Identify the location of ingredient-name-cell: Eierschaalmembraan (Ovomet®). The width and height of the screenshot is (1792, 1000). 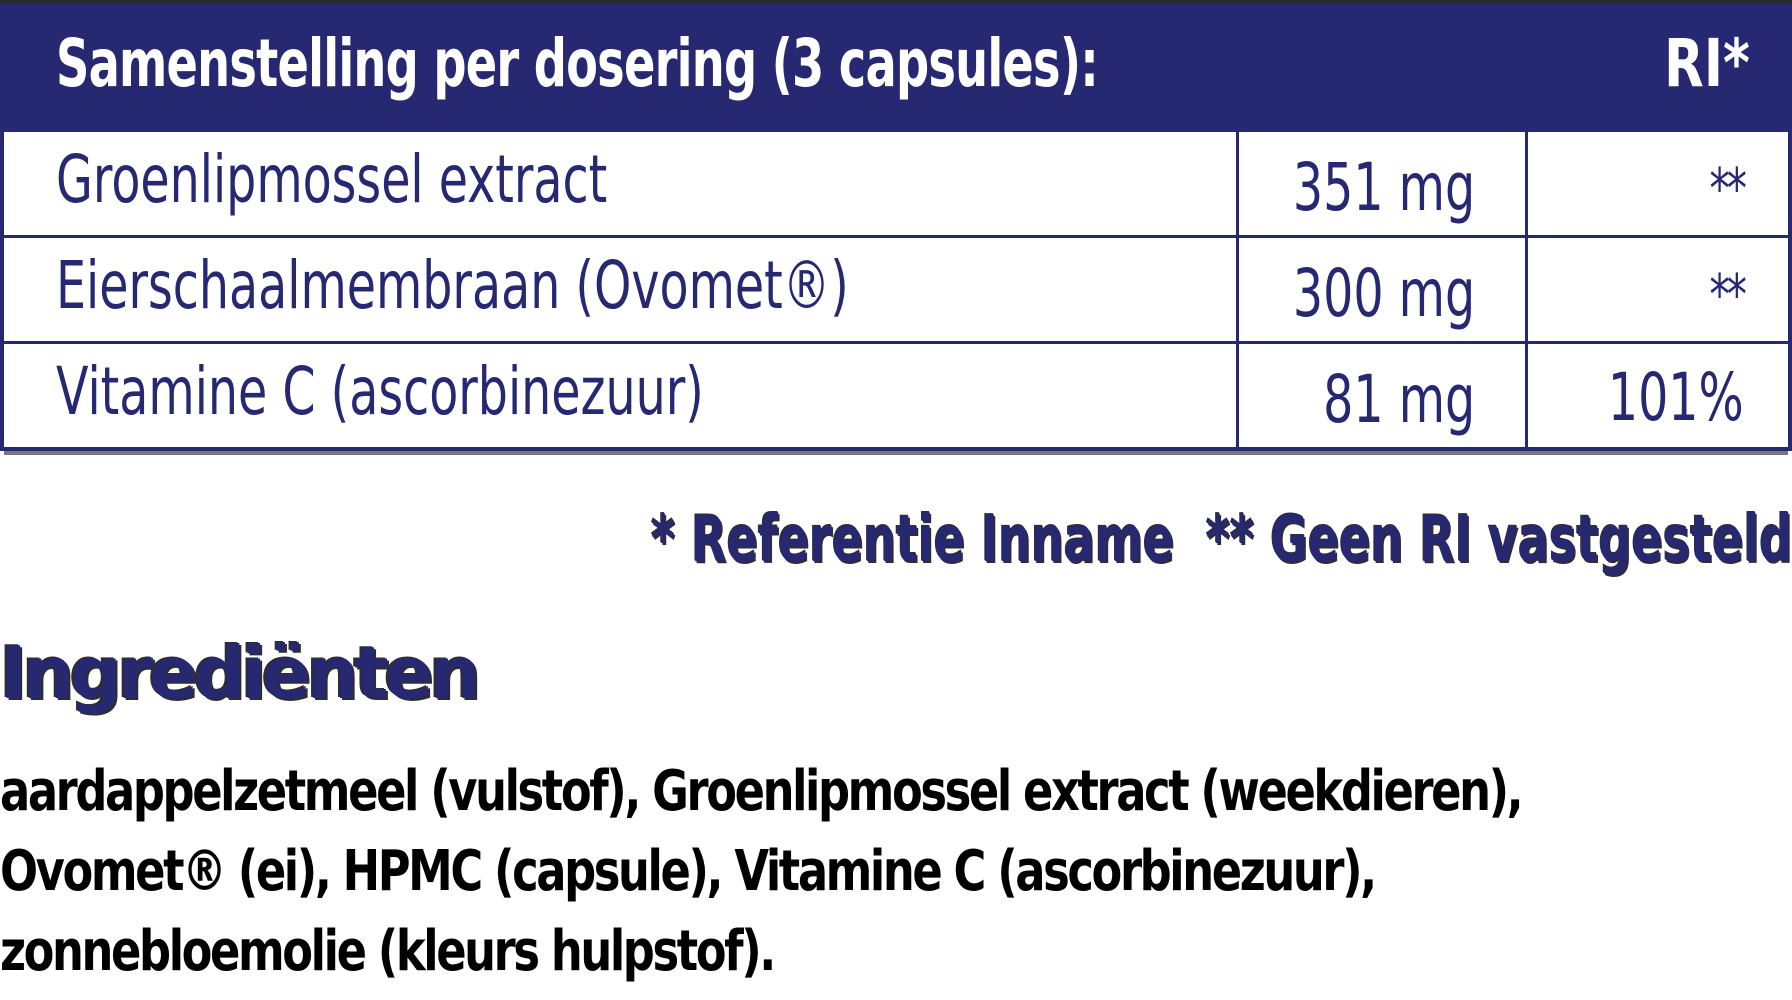
(621, 289).